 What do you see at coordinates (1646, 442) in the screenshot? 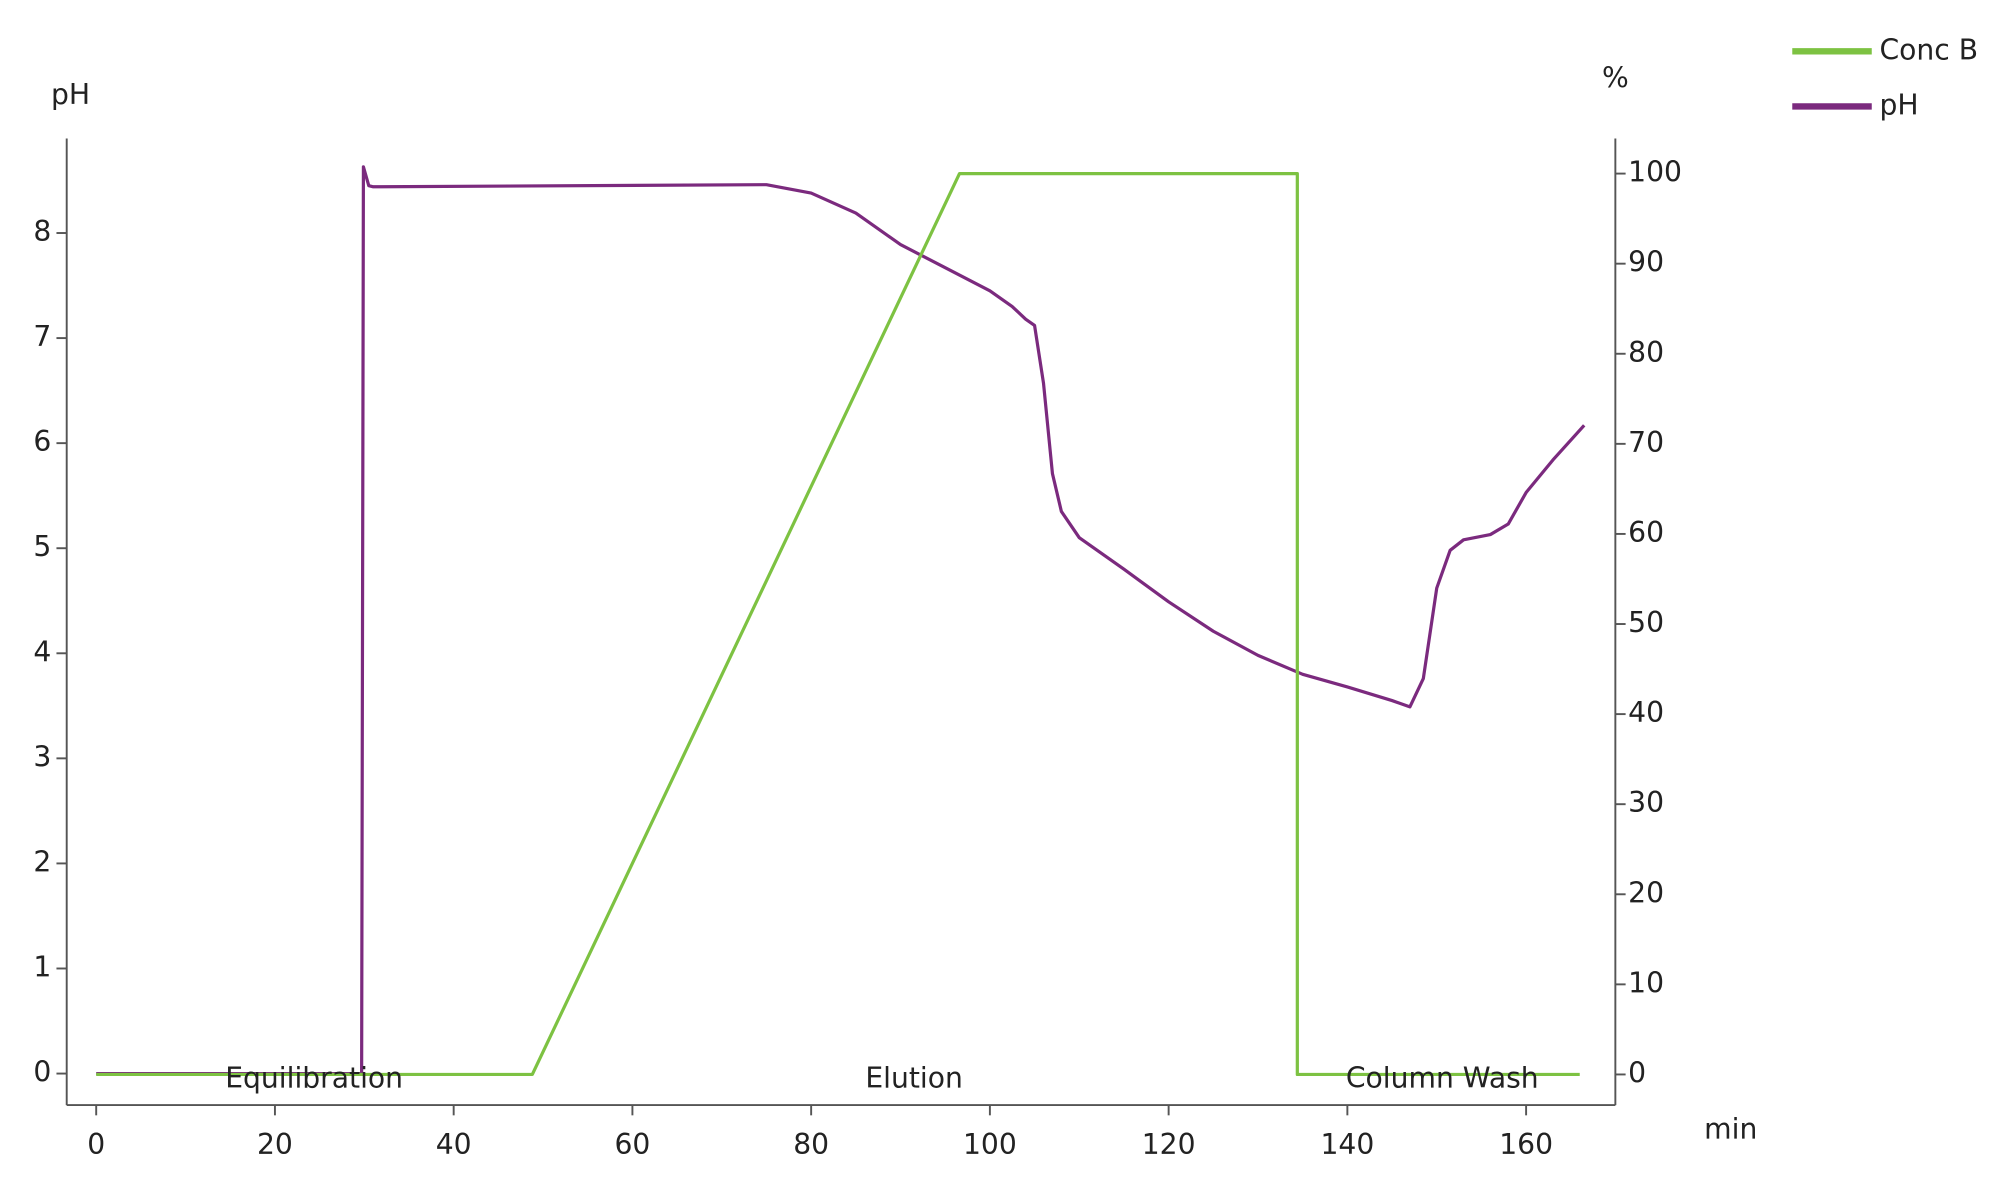
I see `y2-tick-label: 70` at bounding box center [1646, 442].